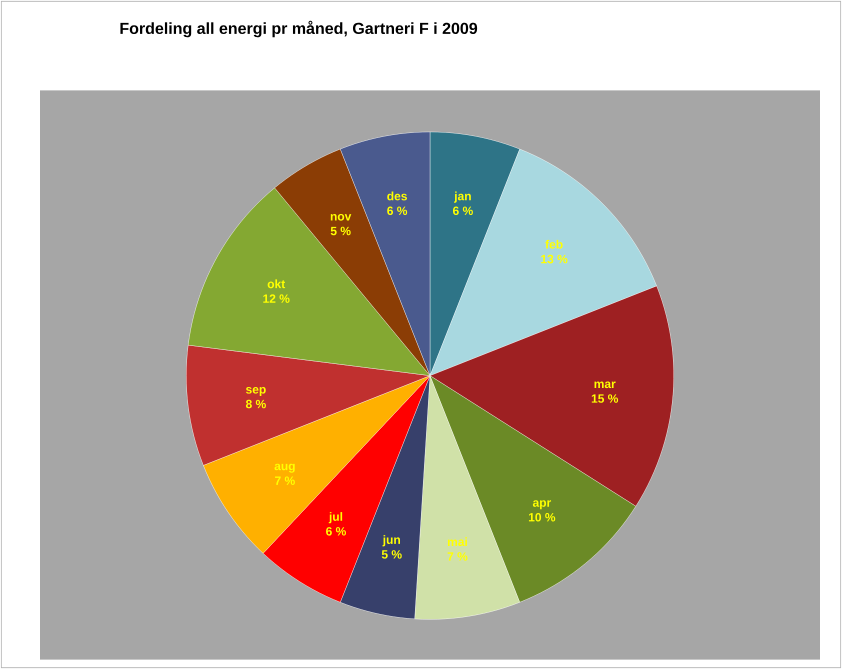  I want to click on slice-label: feb, so click(554, 244).